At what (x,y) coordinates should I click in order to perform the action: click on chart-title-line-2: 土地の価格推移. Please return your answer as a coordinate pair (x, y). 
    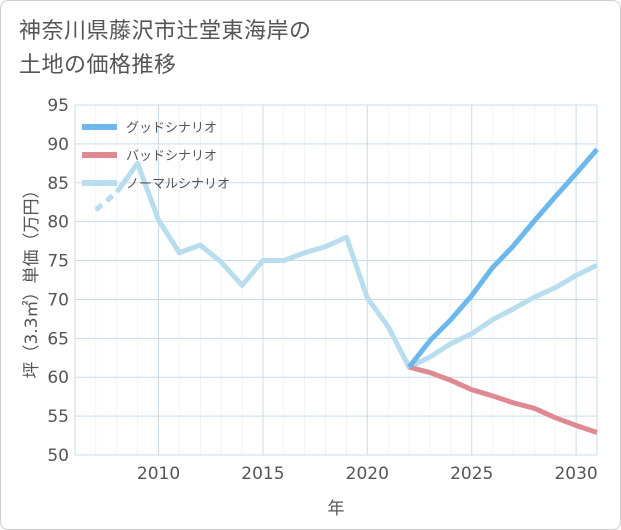
    Looking at the image, I should click on (98, 65).